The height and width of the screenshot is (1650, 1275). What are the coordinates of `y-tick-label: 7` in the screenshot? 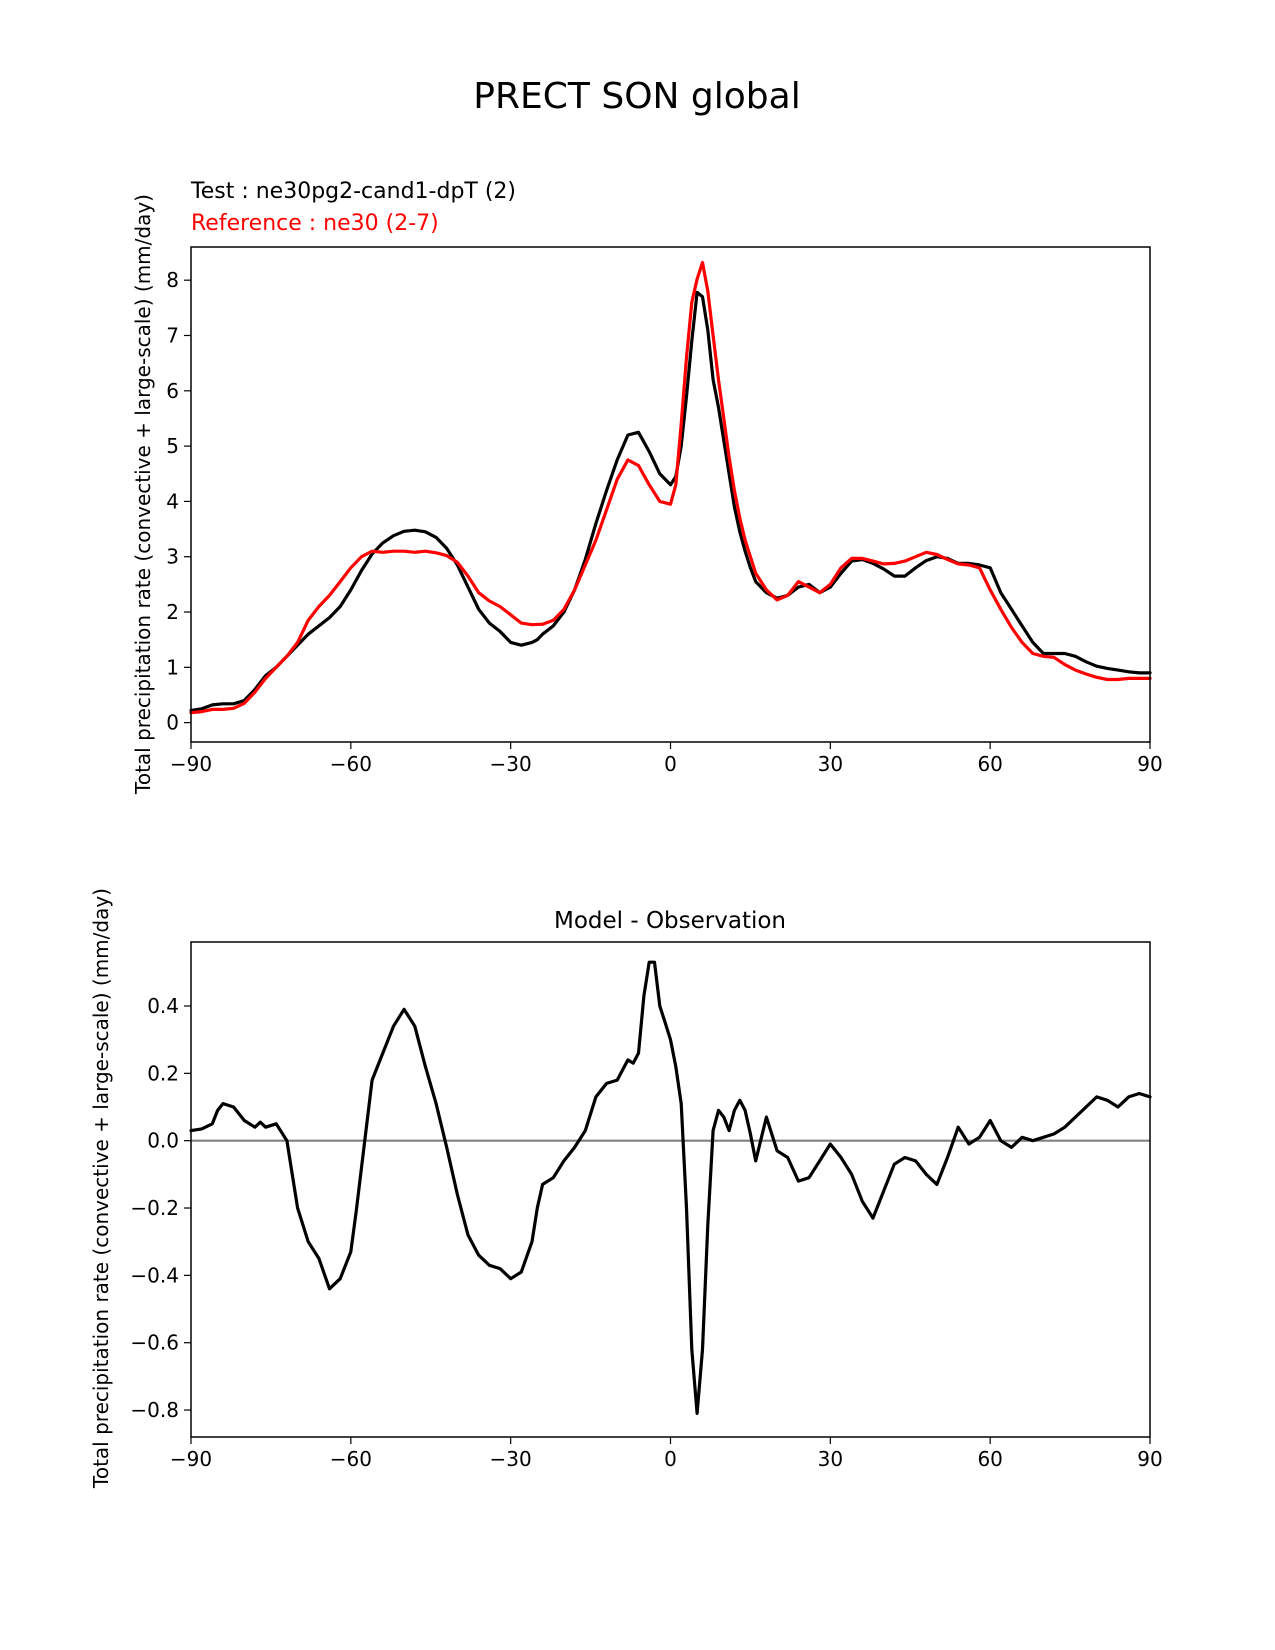 It's located at (172, 335).